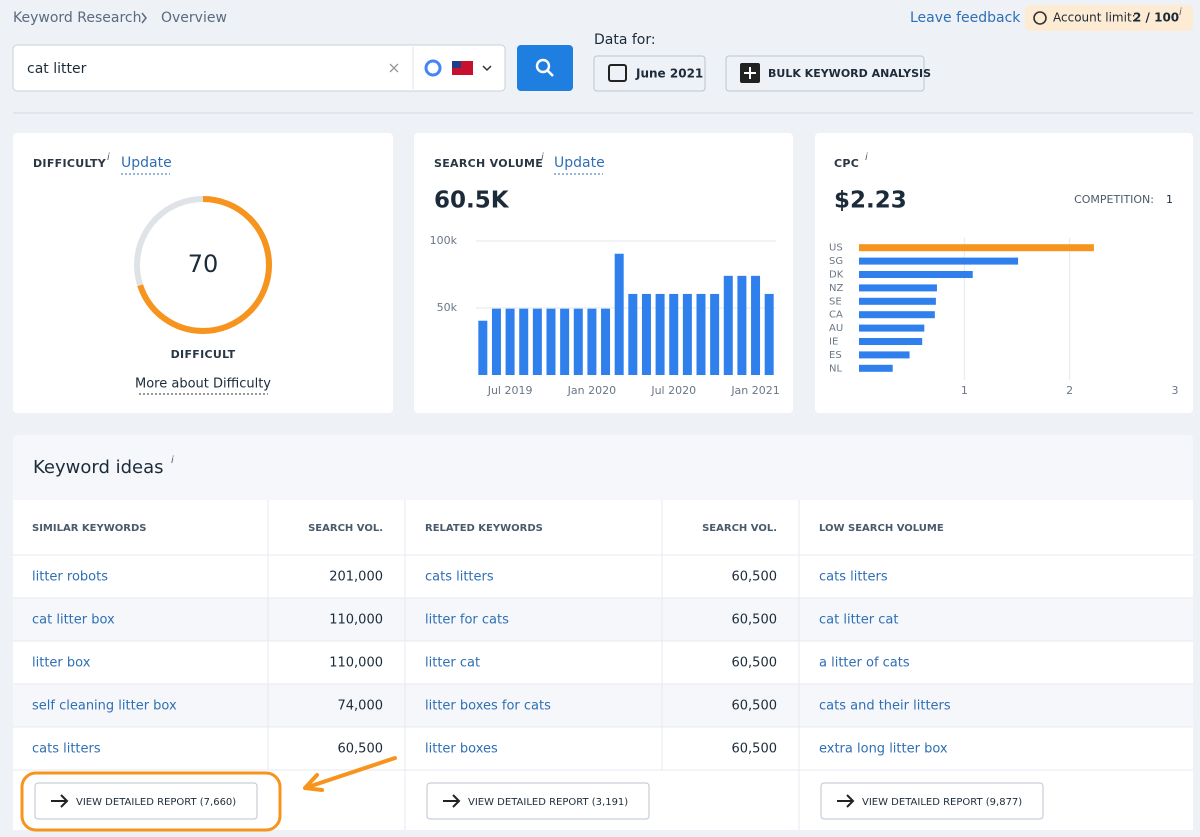 The image size is (1200, 837). I want to click on search-button, so click(545, 68).